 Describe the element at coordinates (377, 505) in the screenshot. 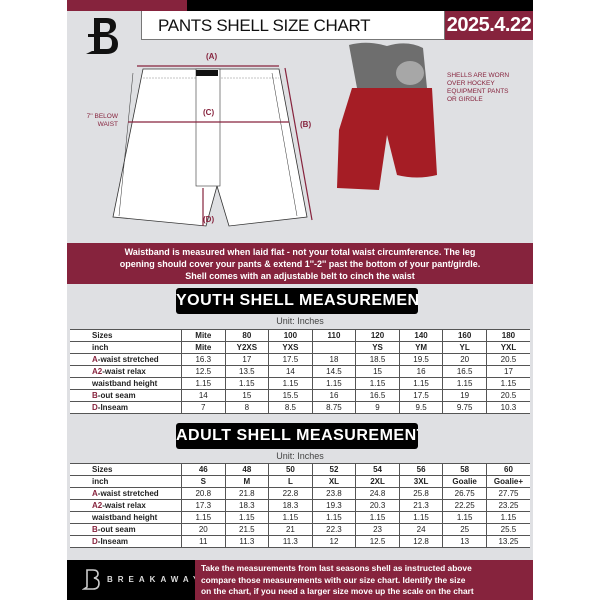

I see `table-cell: 20.3` at that location.